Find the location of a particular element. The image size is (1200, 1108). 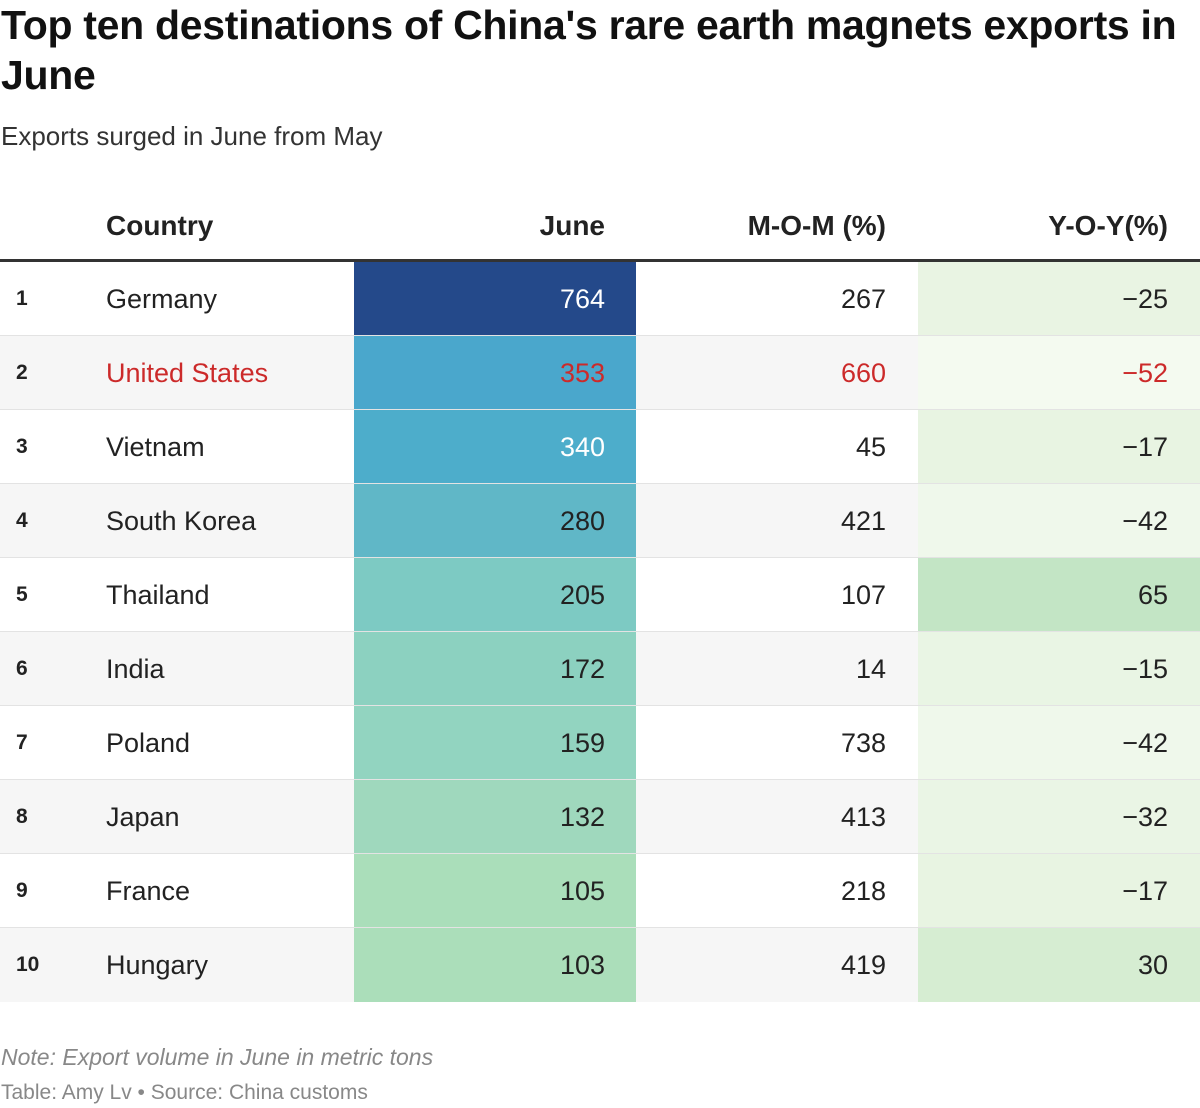

june-cell: 172 is located at coordinates (495, 668).